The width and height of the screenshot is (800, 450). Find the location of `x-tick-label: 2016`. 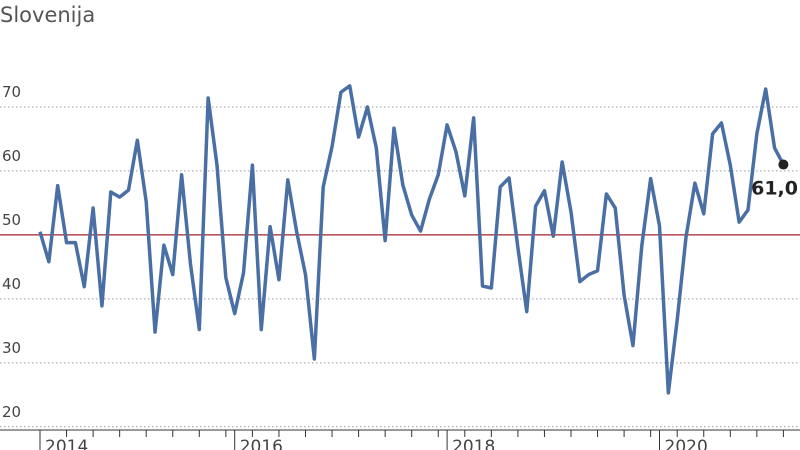

x-tick-label: 2016 is located at coordinates (261, 443).